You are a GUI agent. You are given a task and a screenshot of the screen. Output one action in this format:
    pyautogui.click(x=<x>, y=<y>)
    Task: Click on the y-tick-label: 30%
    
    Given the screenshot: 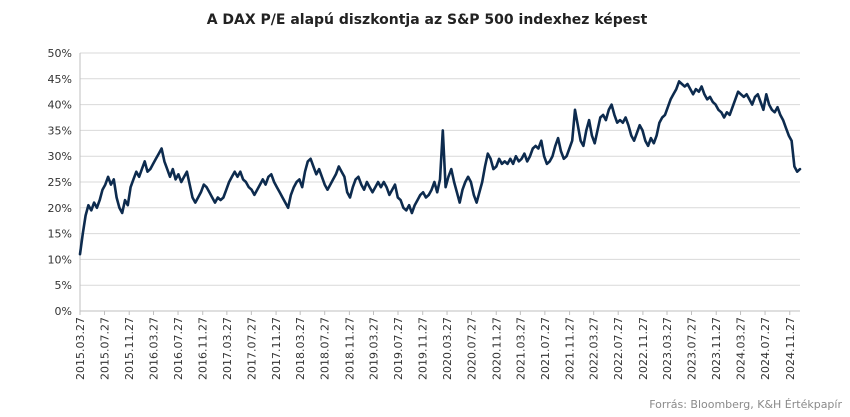 What is the action you would take?
    pyautogui.click(x=60, y=156)
    